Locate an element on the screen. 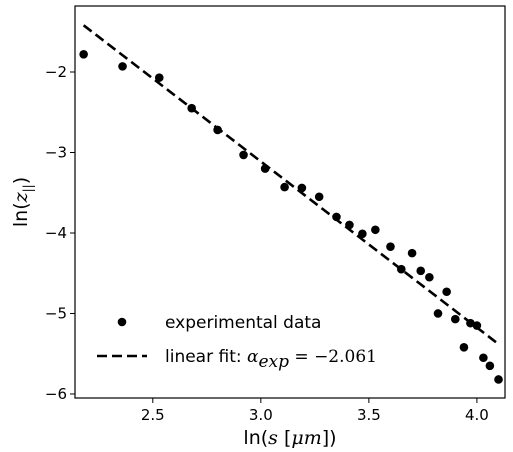  x-tick-label: 3.5 is located at coordinates (369, 415).